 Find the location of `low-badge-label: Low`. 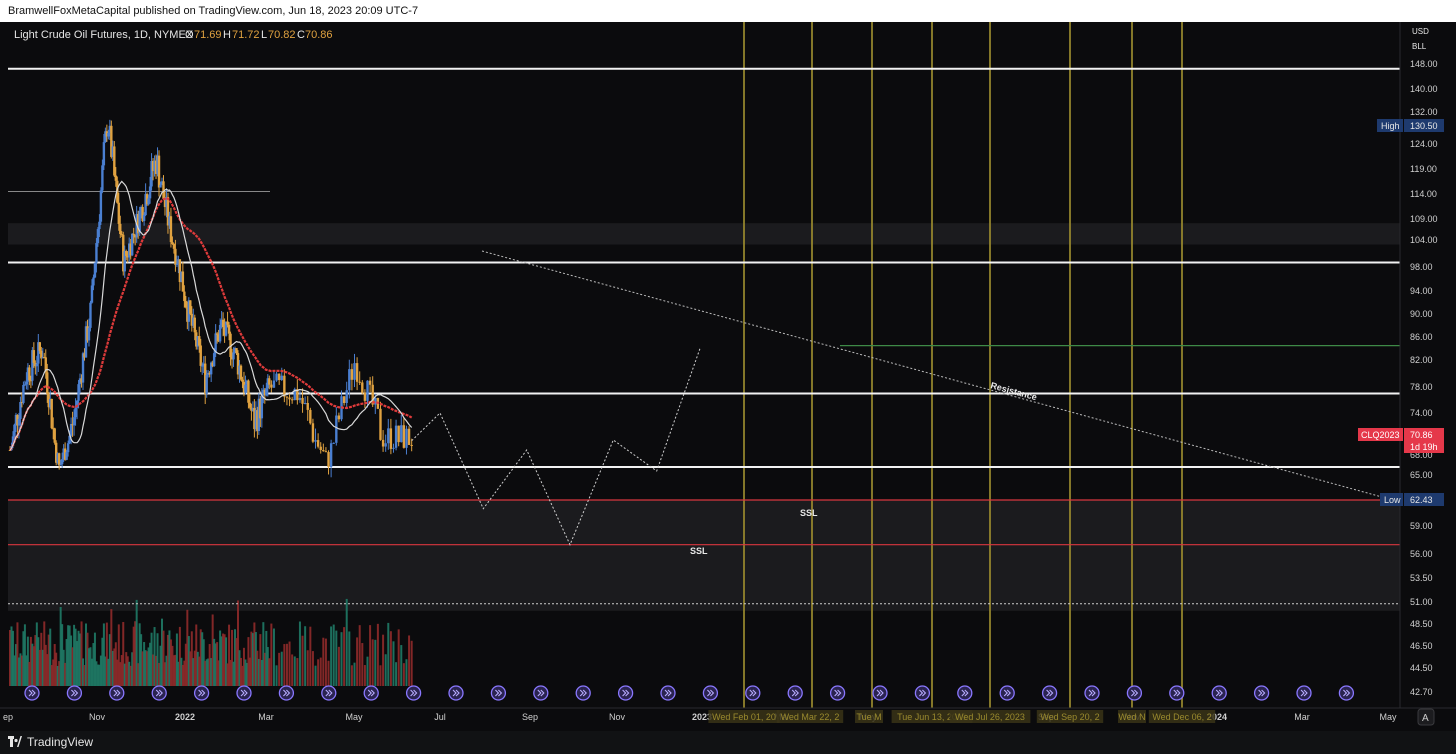

low-badge-label: Low is located at coordinates (1392, 500).